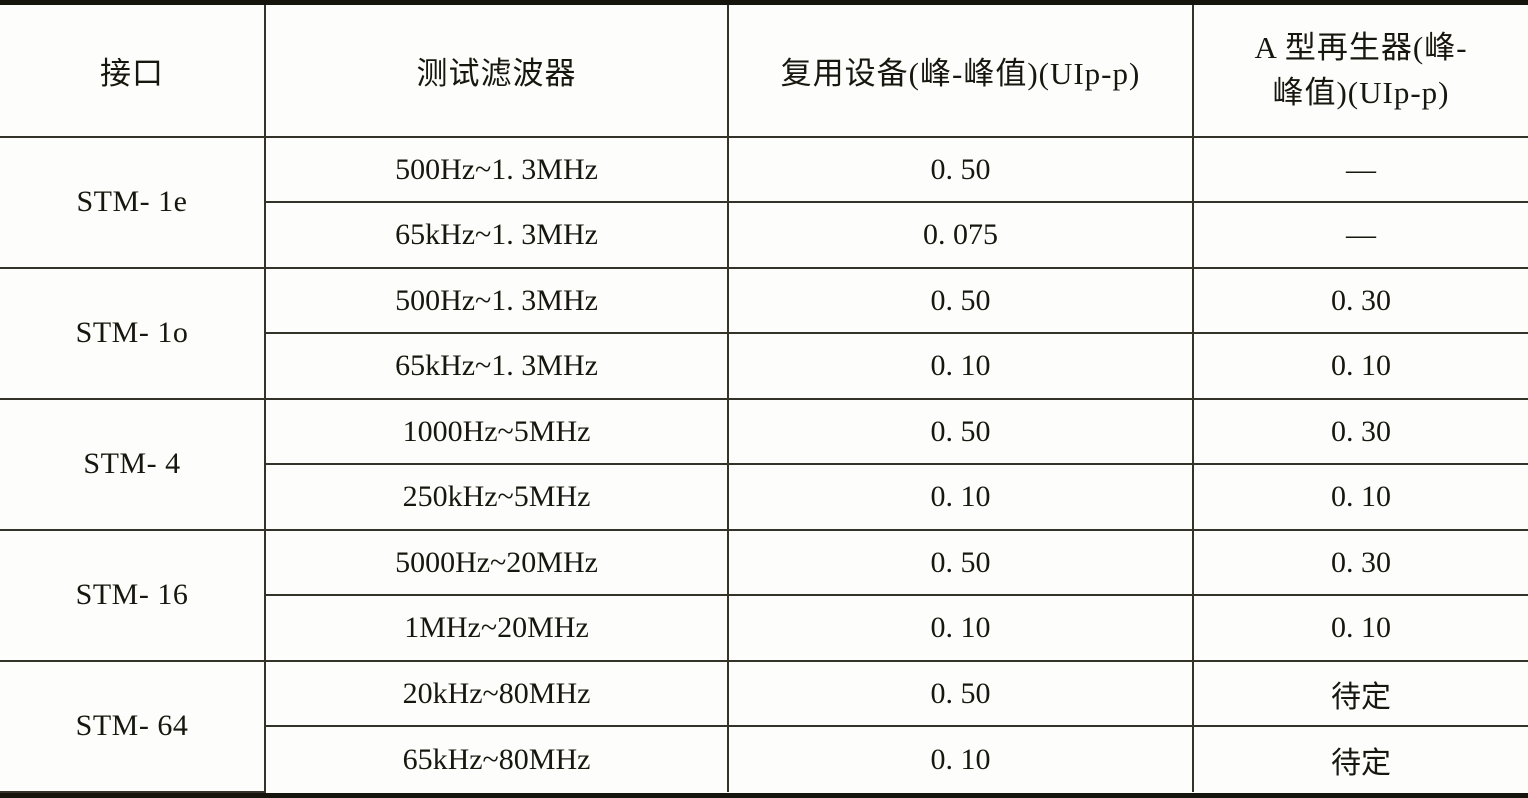 Image resolution: width=1528 pixels, height=798 pixels. I want to click on table-row: 250kHz~5MHz 0. 10 0. 10, so click(764, 497).